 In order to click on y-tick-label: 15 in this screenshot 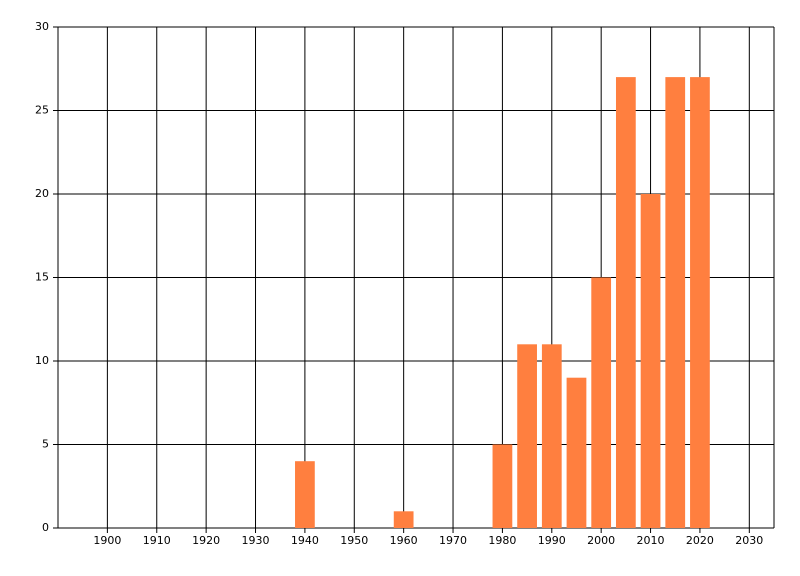, I will do `click(42, 277)`.